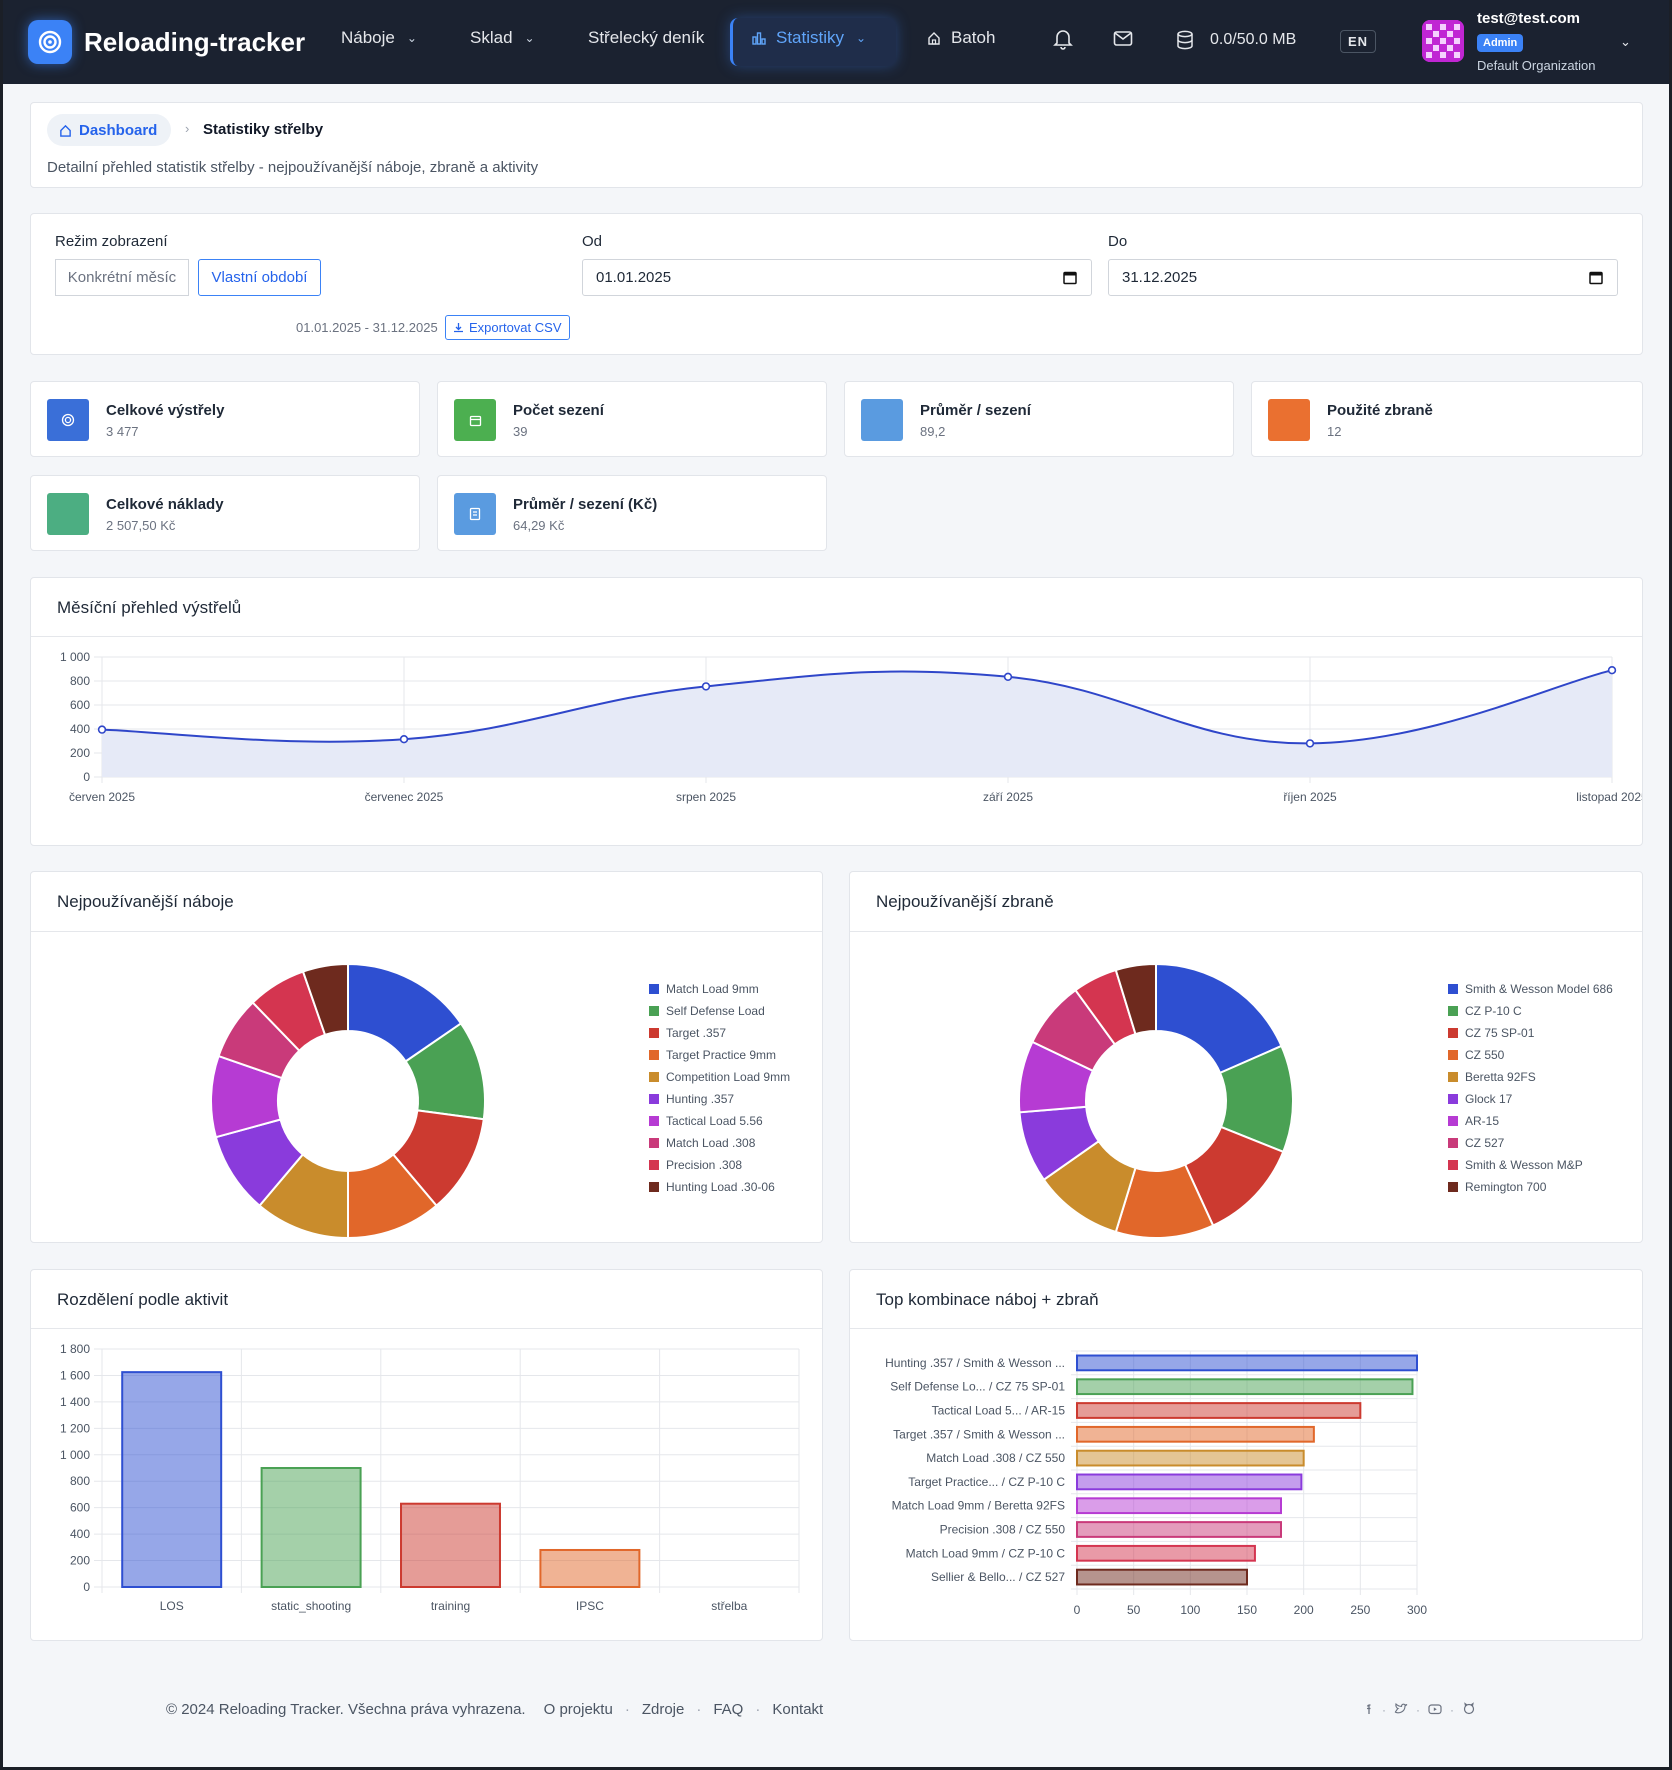 The image size is (1672, 1770). I want to click on legend-item: Target Practice 9mm, so click(719, 1055).